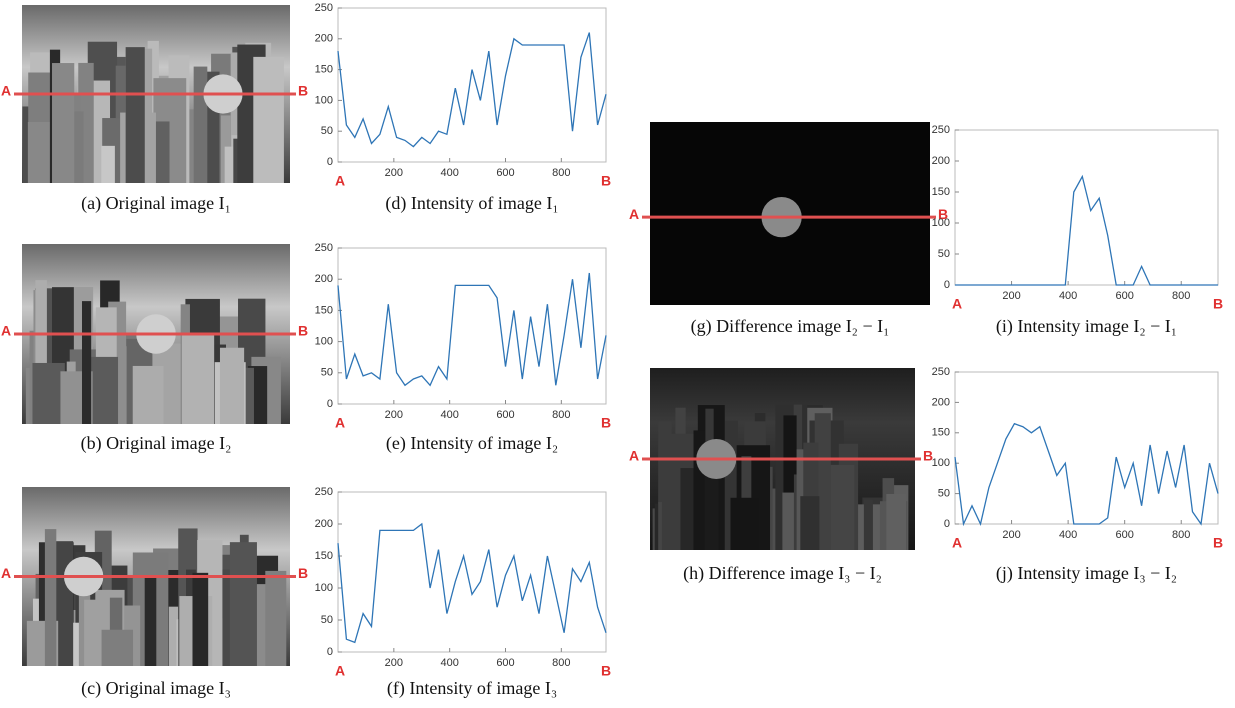 The height and width of the screenshot is (708, 1235). Describe the element at coordinates (790, 326) in the screenshot. I see `caption: (g) Difference image I₂ − I₁` at that location.